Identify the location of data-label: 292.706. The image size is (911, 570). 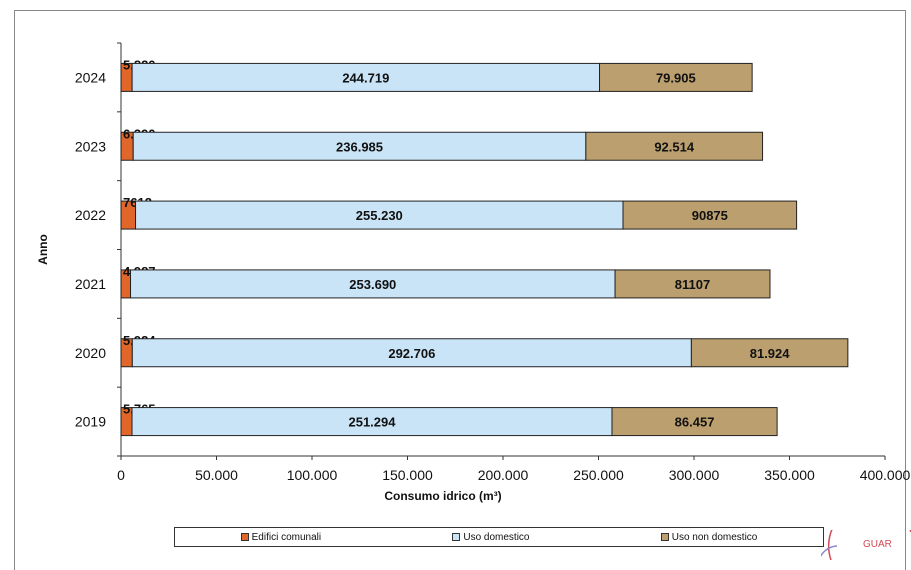
(411, 353).